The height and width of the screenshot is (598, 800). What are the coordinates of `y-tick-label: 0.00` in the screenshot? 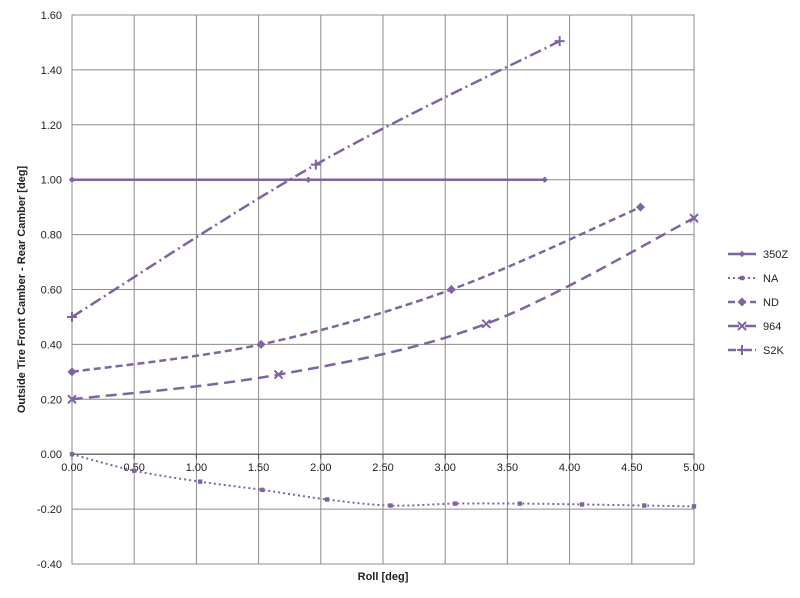 It's located at (51, 455).